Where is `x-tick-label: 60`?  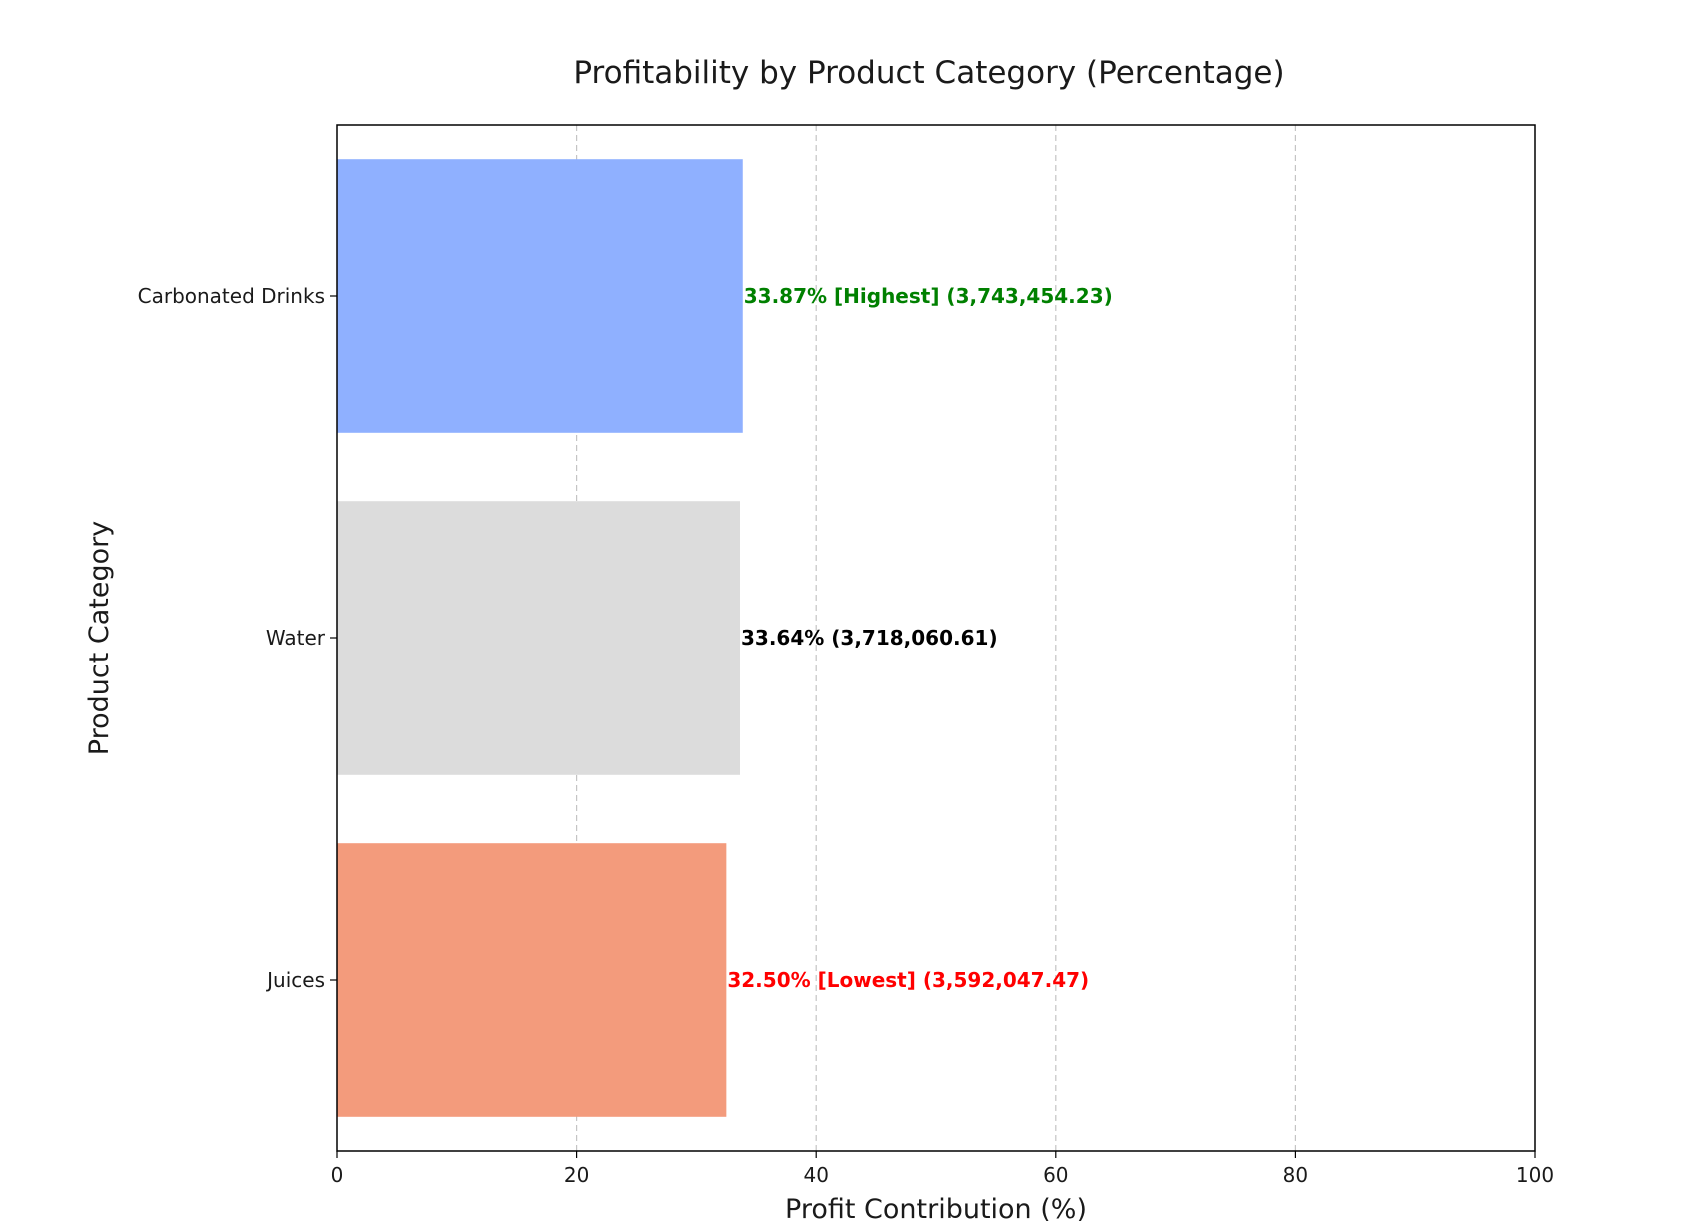
x-tick-label: 60 is located at coordinates (1055, 1175).